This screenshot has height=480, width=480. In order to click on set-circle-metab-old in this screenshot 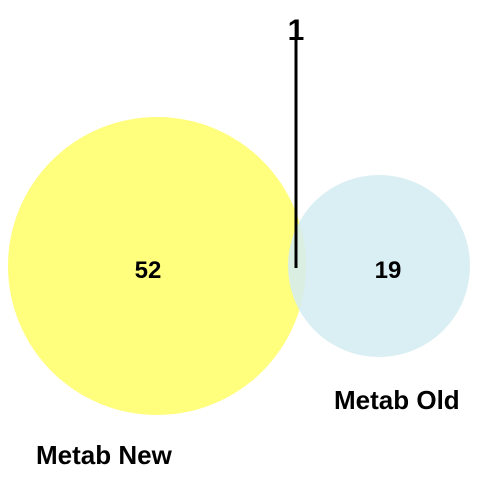, I will do `click(379, 266)`.